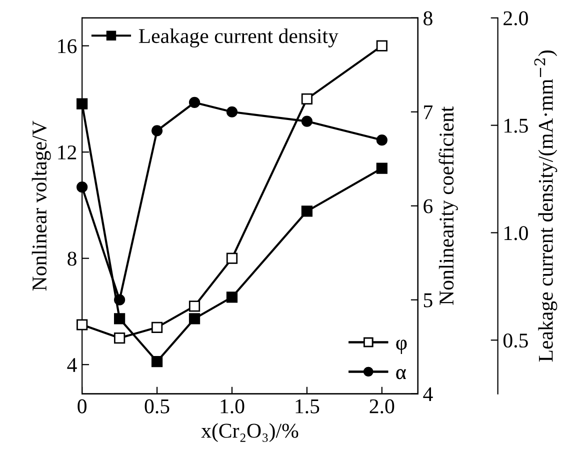 Image resolution: width=578 pixels, height=459 pixels. What do you see at coordinates (401, 347) in the screenshot?
I see `legend-label: φ` at bounding box center [401, 347].